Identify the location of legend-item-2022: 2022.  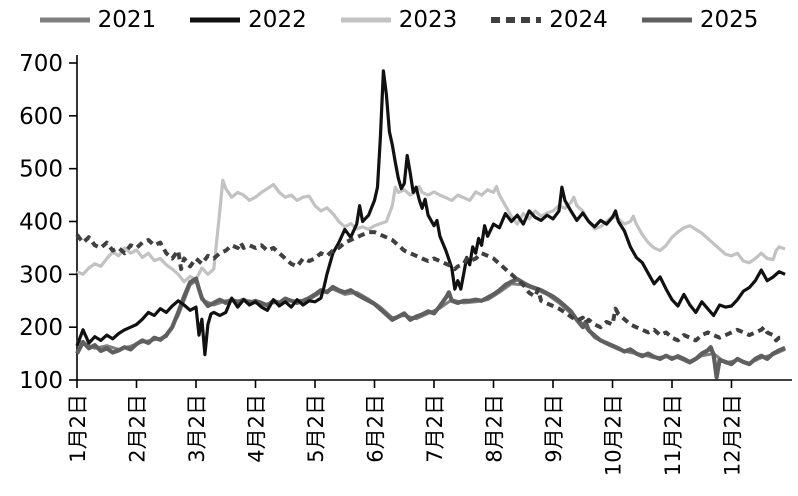
(248, 19).